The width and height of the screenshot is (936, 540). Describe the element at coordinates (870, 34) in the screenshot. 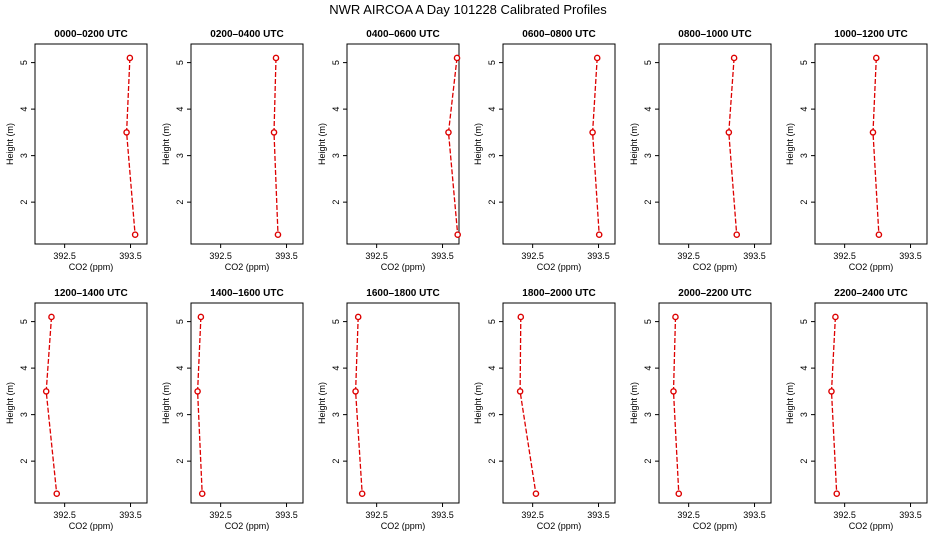

I see `panel-title: 1000–1200 UTC` at that location.